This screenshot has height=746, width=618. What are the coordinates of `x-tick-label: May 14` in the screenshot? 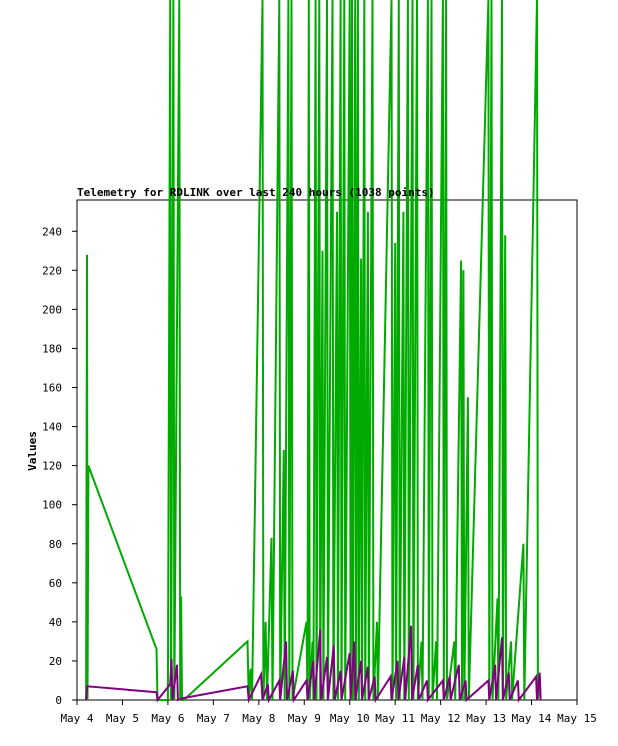 It's located at (532, 718).